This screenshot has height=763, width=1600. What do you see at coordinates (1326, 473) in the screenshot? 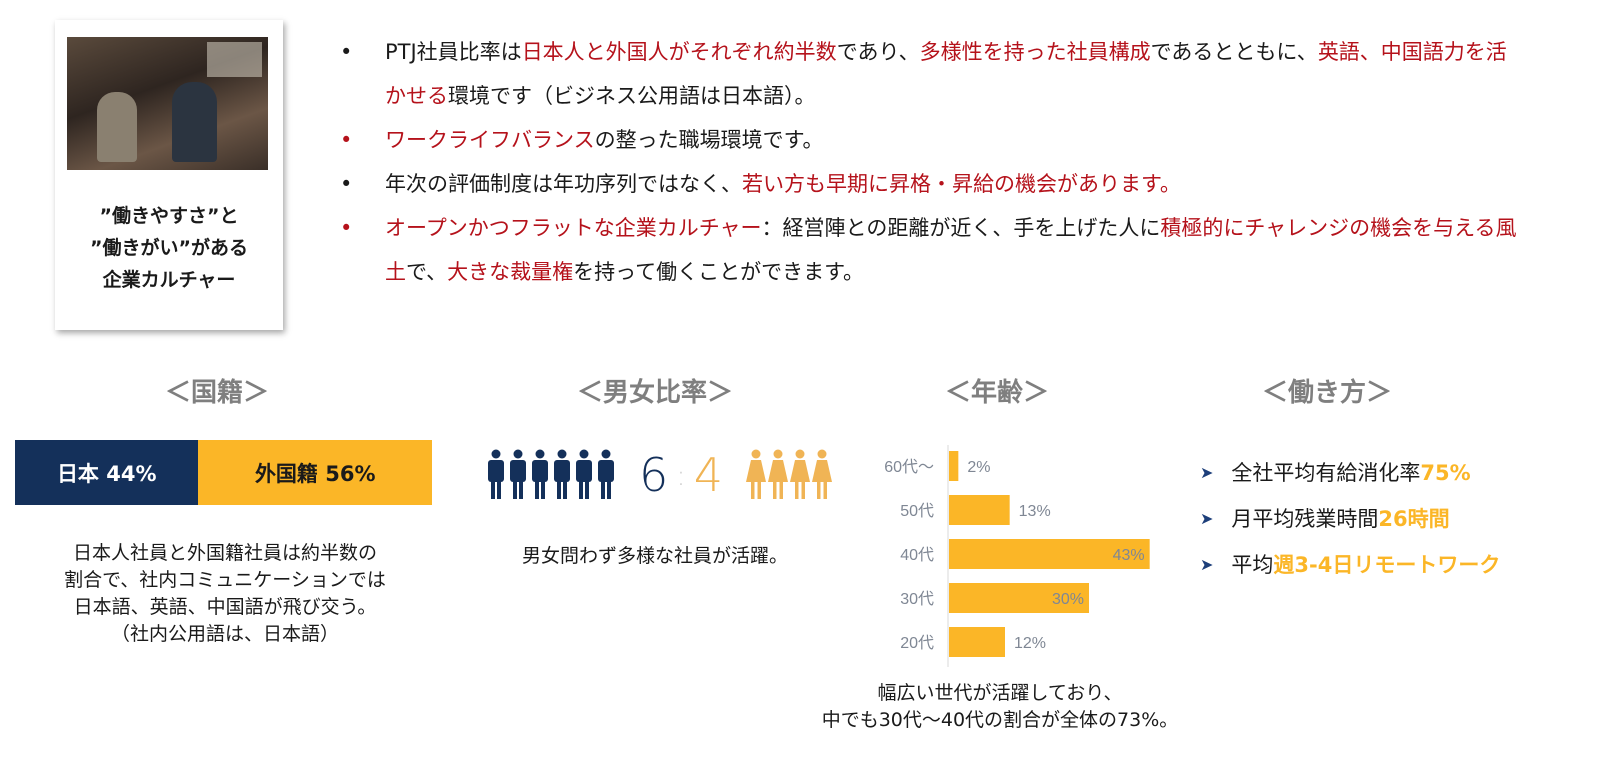
I see `item-text: 全社平均有給消化率` at bounding box center [1326, 473].